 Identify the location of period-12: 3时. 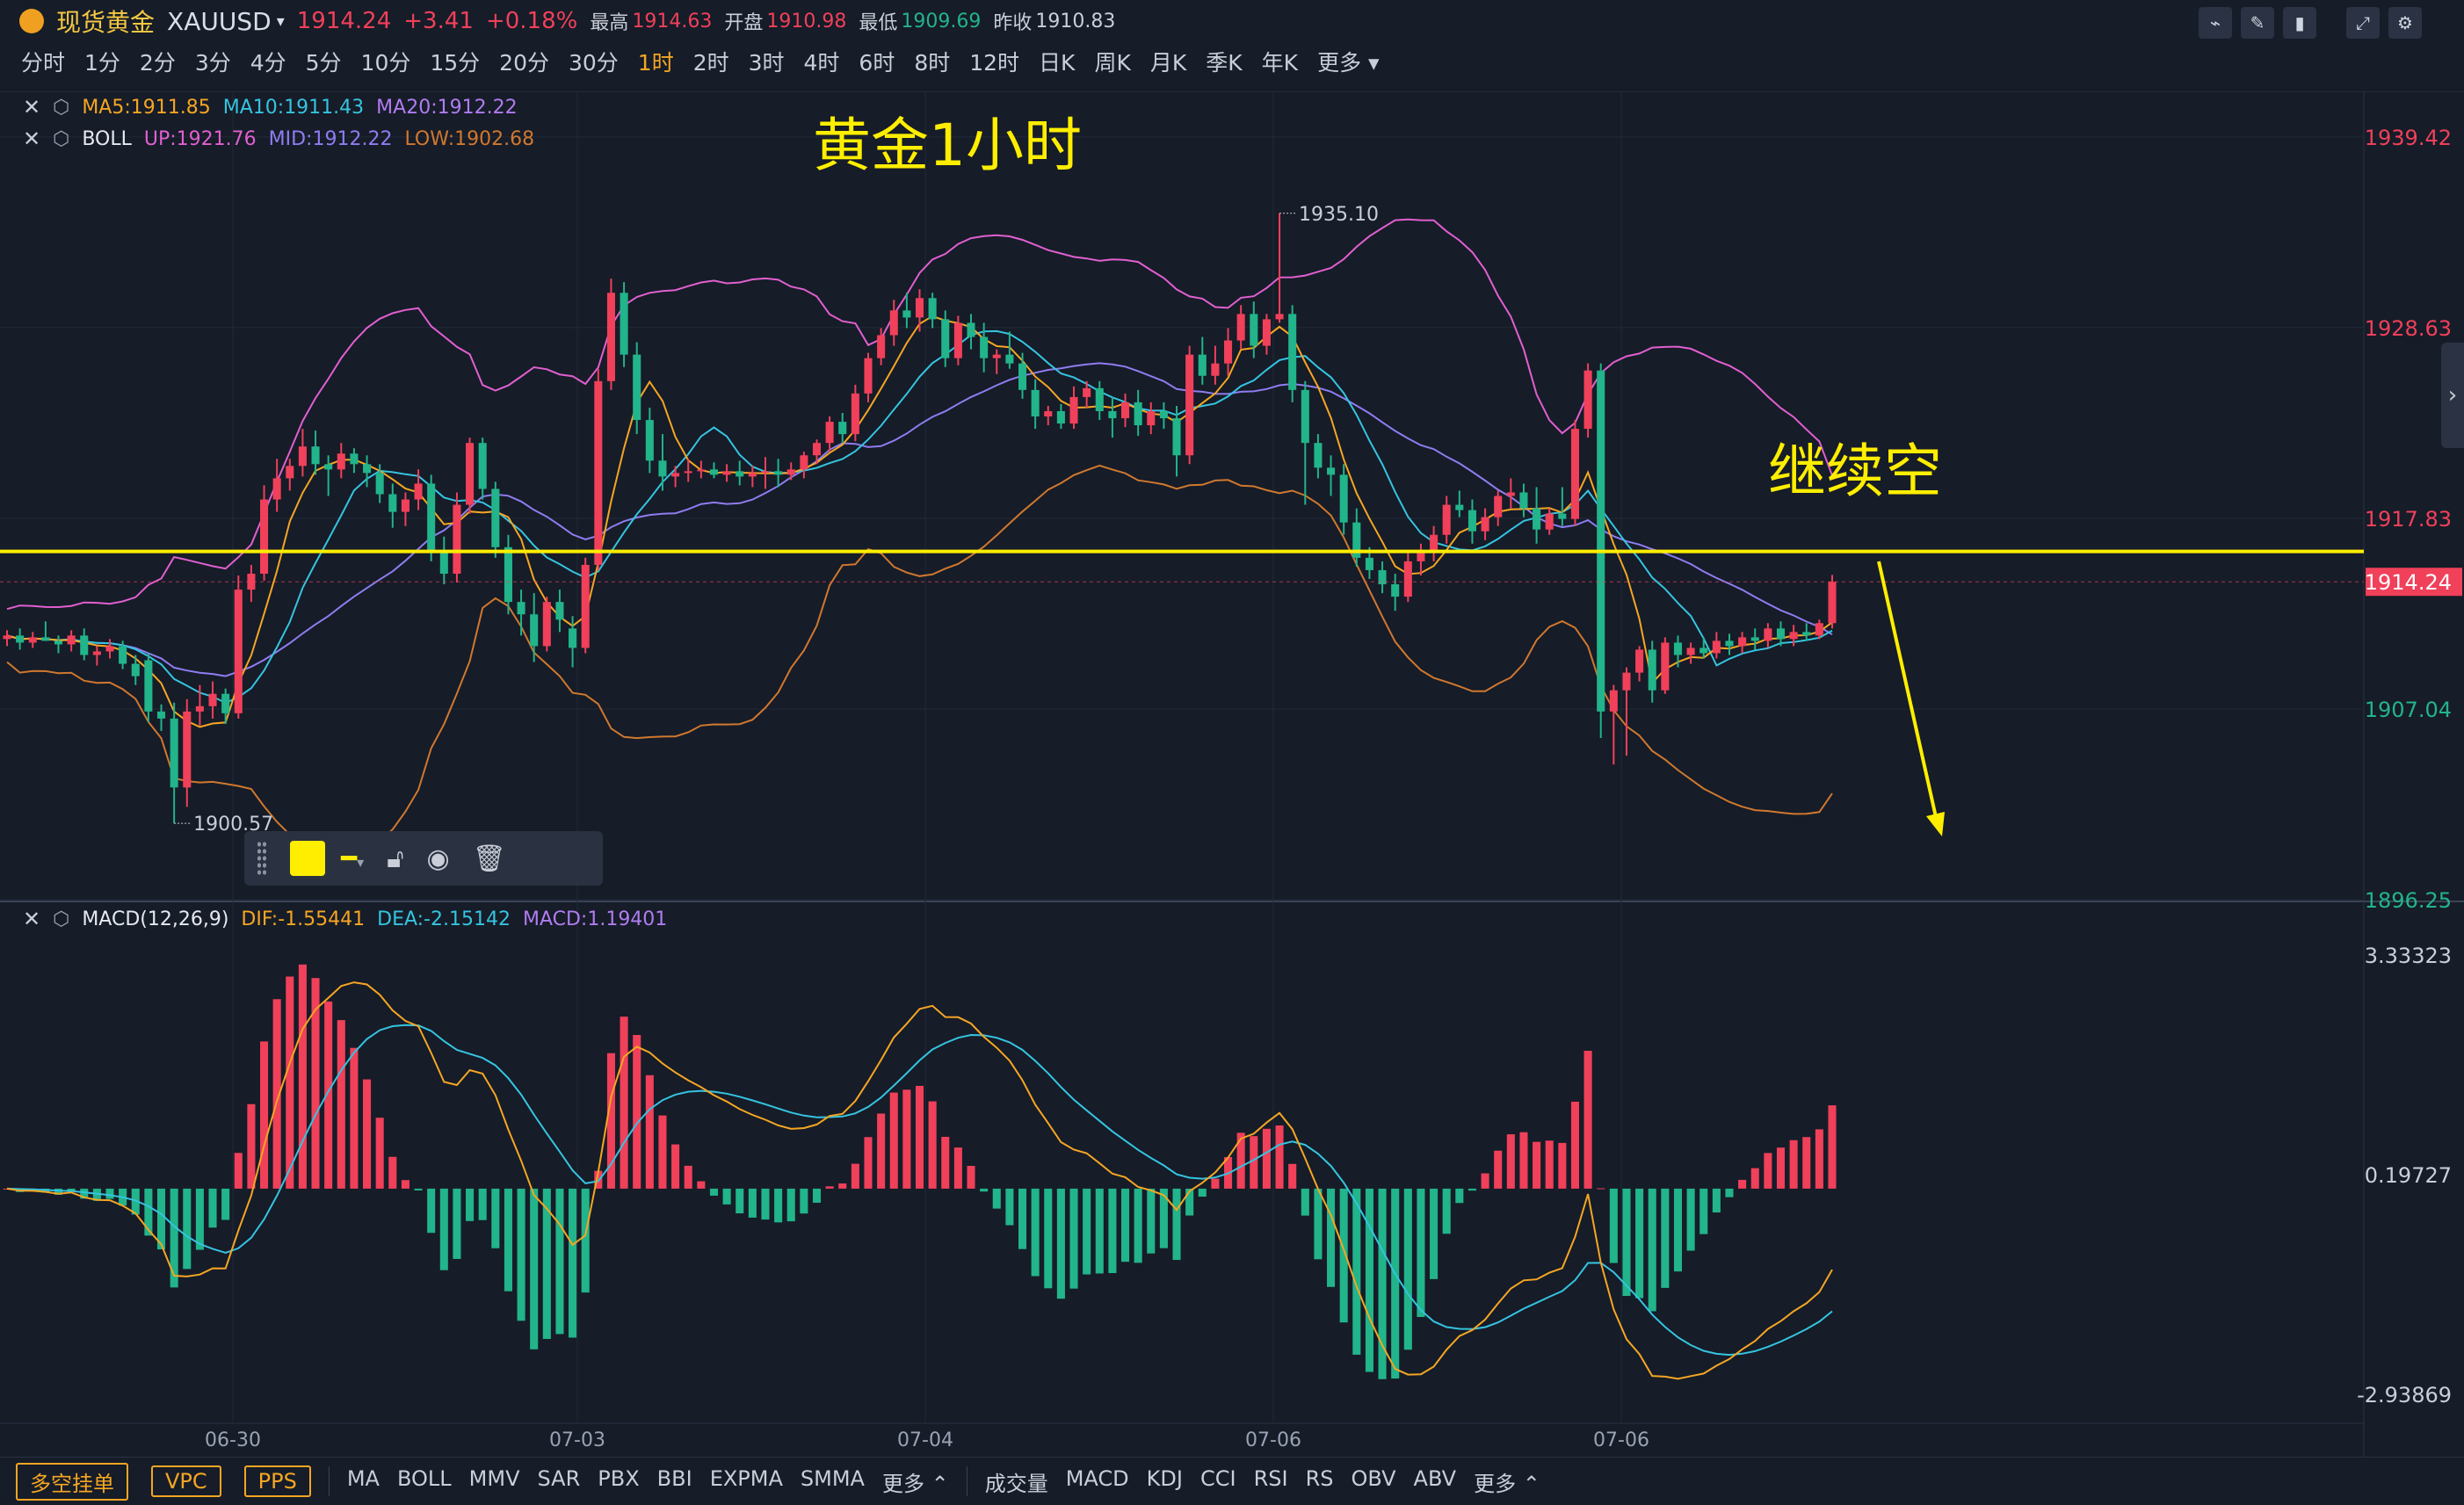
(766, 63).